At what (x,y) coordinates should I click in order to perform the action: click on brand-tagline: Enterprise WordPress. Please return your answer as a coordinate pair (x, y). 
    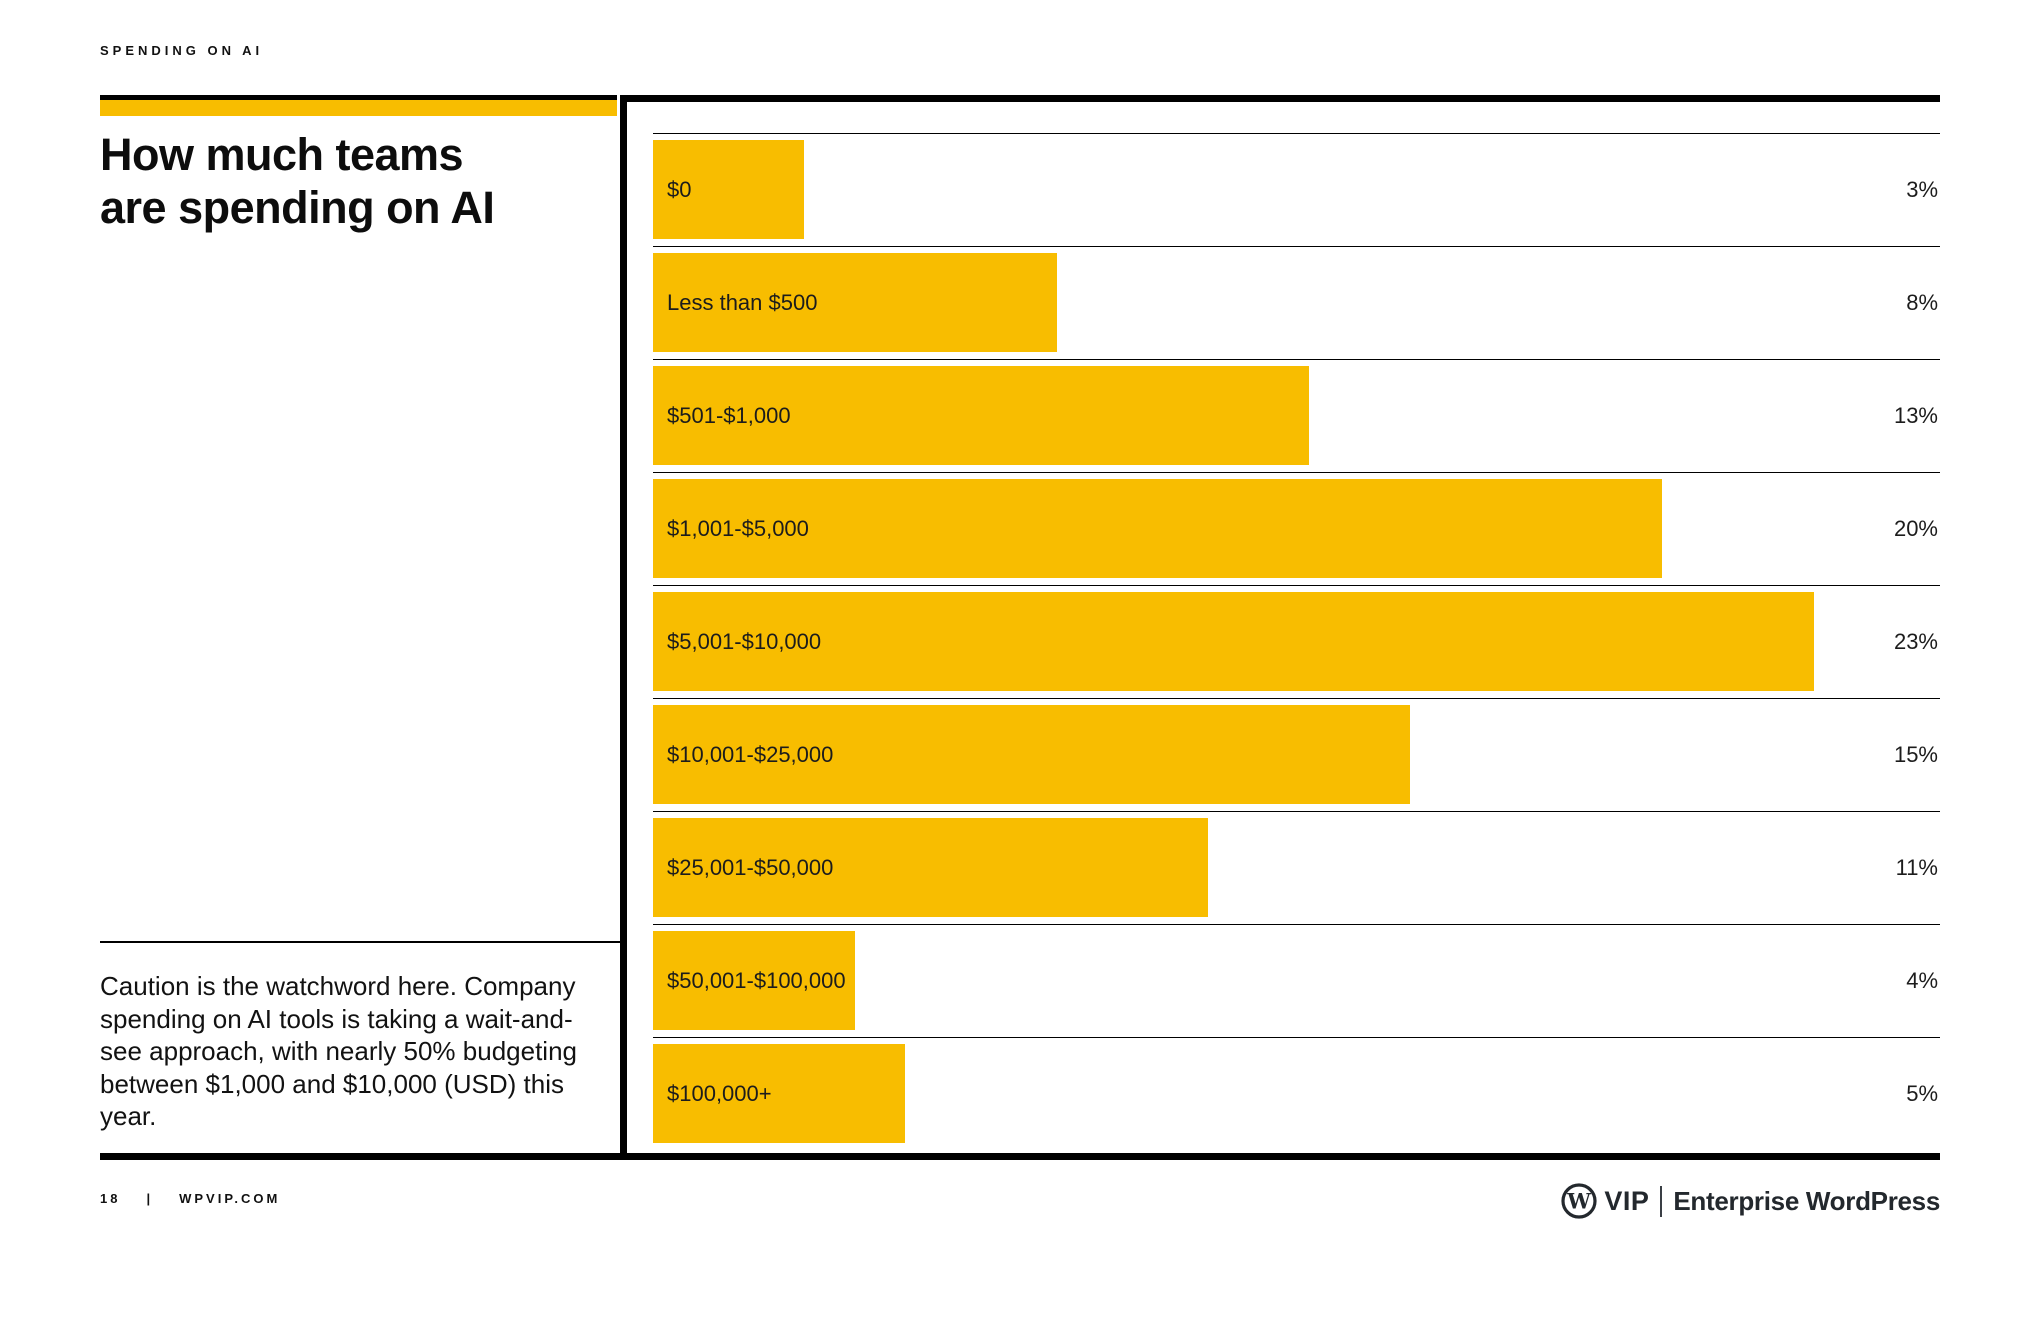
    Looking at the image, I should click on (1806, 1200).